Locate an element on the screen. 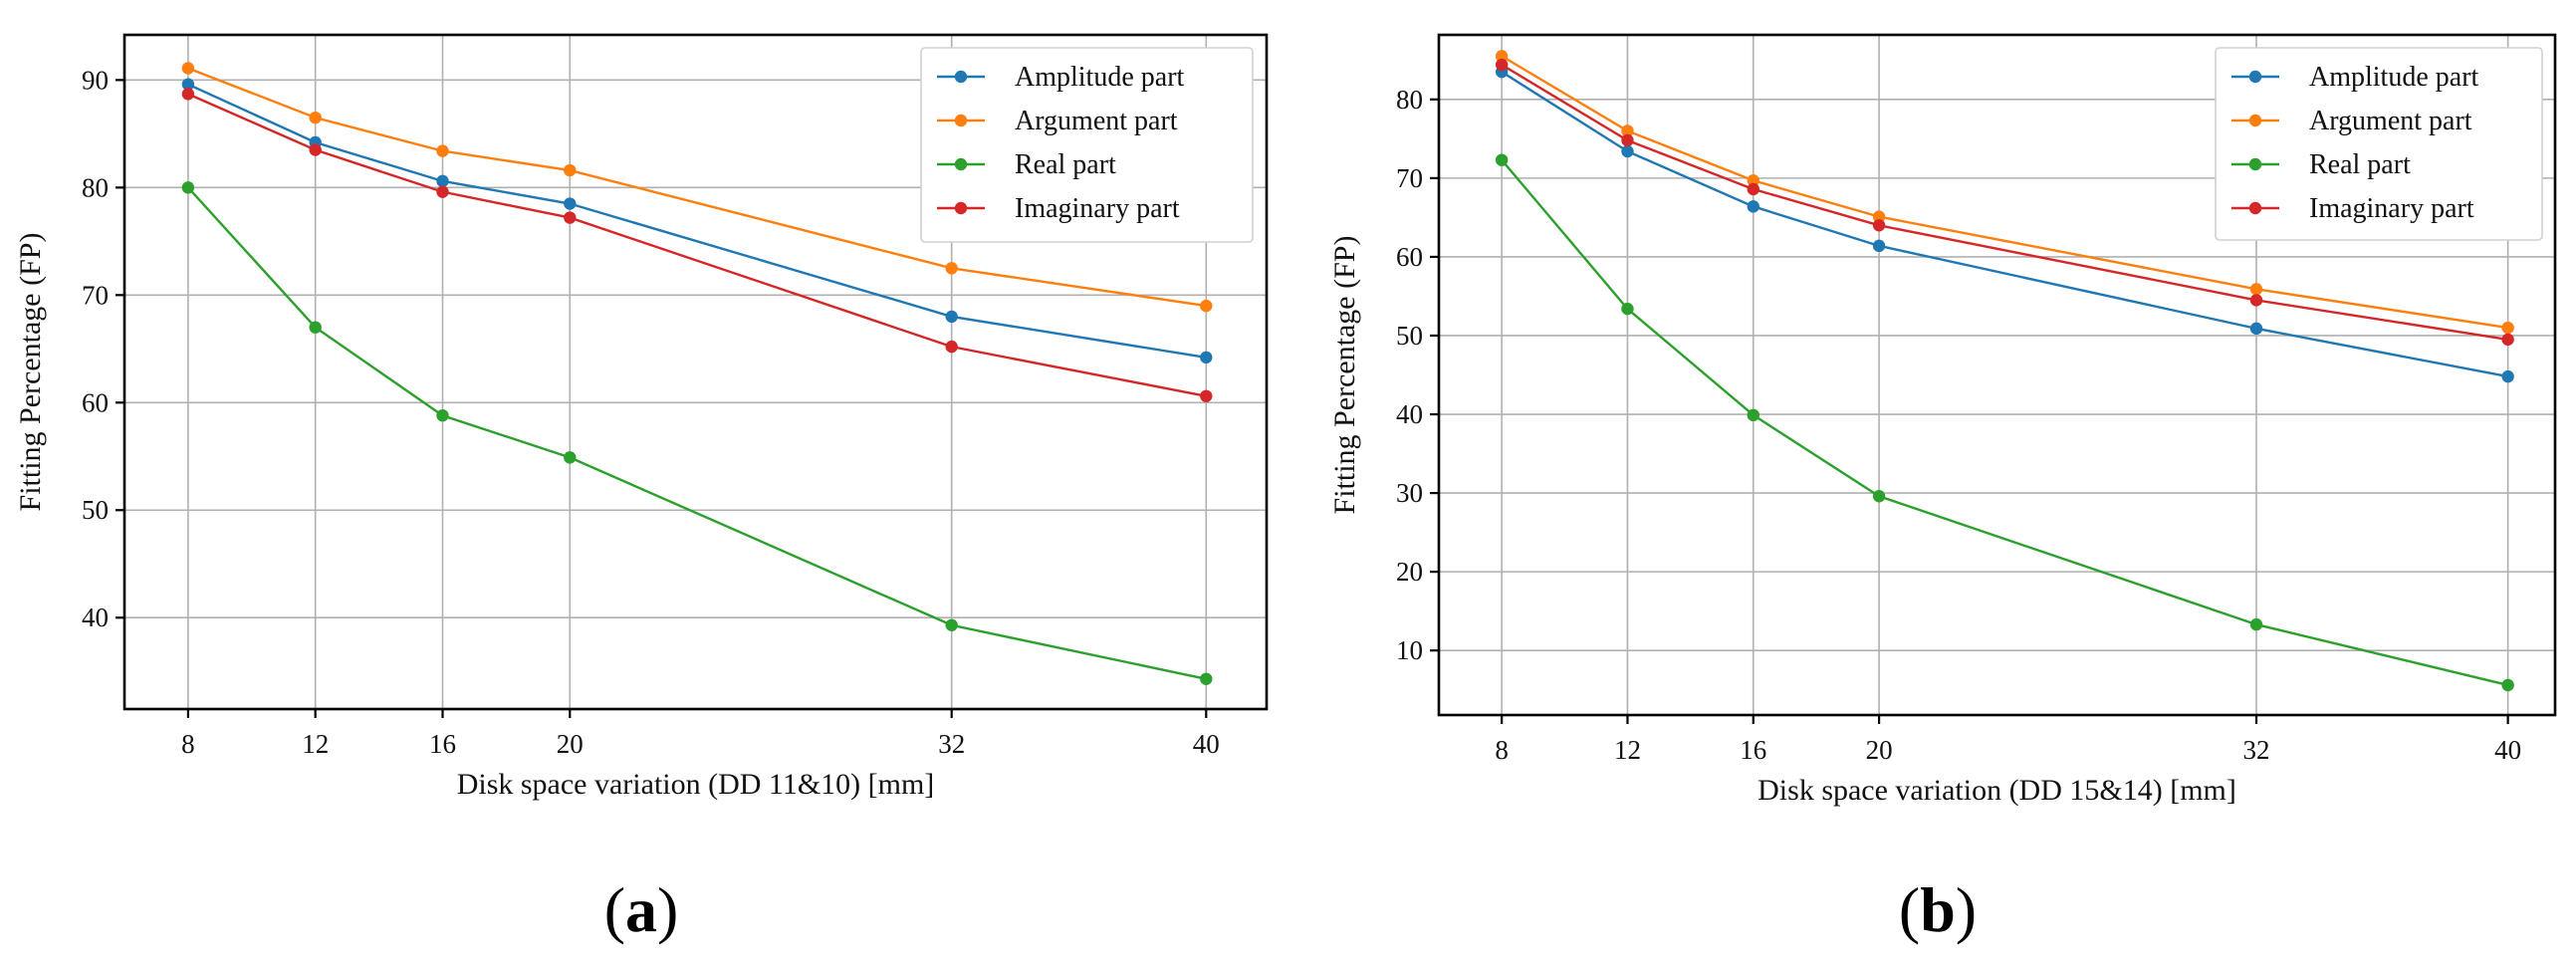 The width and height of the screenshot is (2576, 964). panel-label-a: (a) is located at coordinates (641, 909).